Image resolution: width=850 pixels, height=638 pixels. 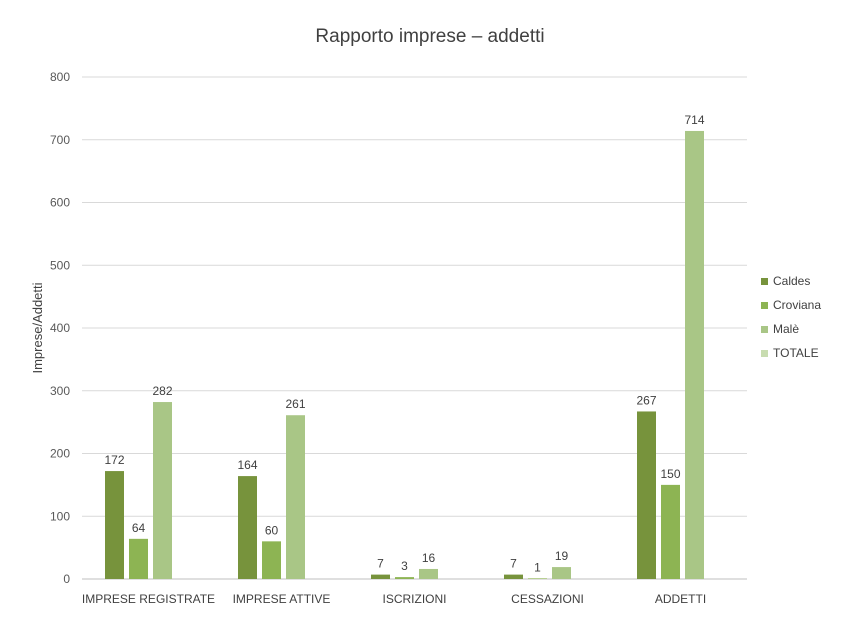 I want to click on legend-label: Malè, so click(x=786, y=329).